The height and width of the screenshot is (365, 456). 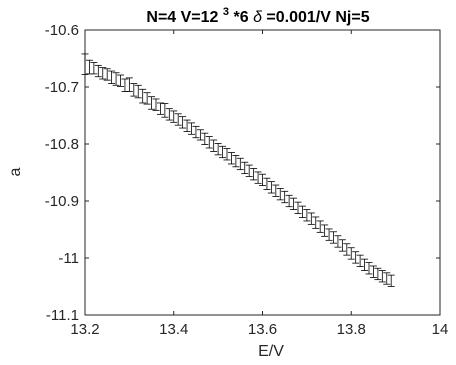 I want to click on y-axis-label: a, so click(x=15, y=171).